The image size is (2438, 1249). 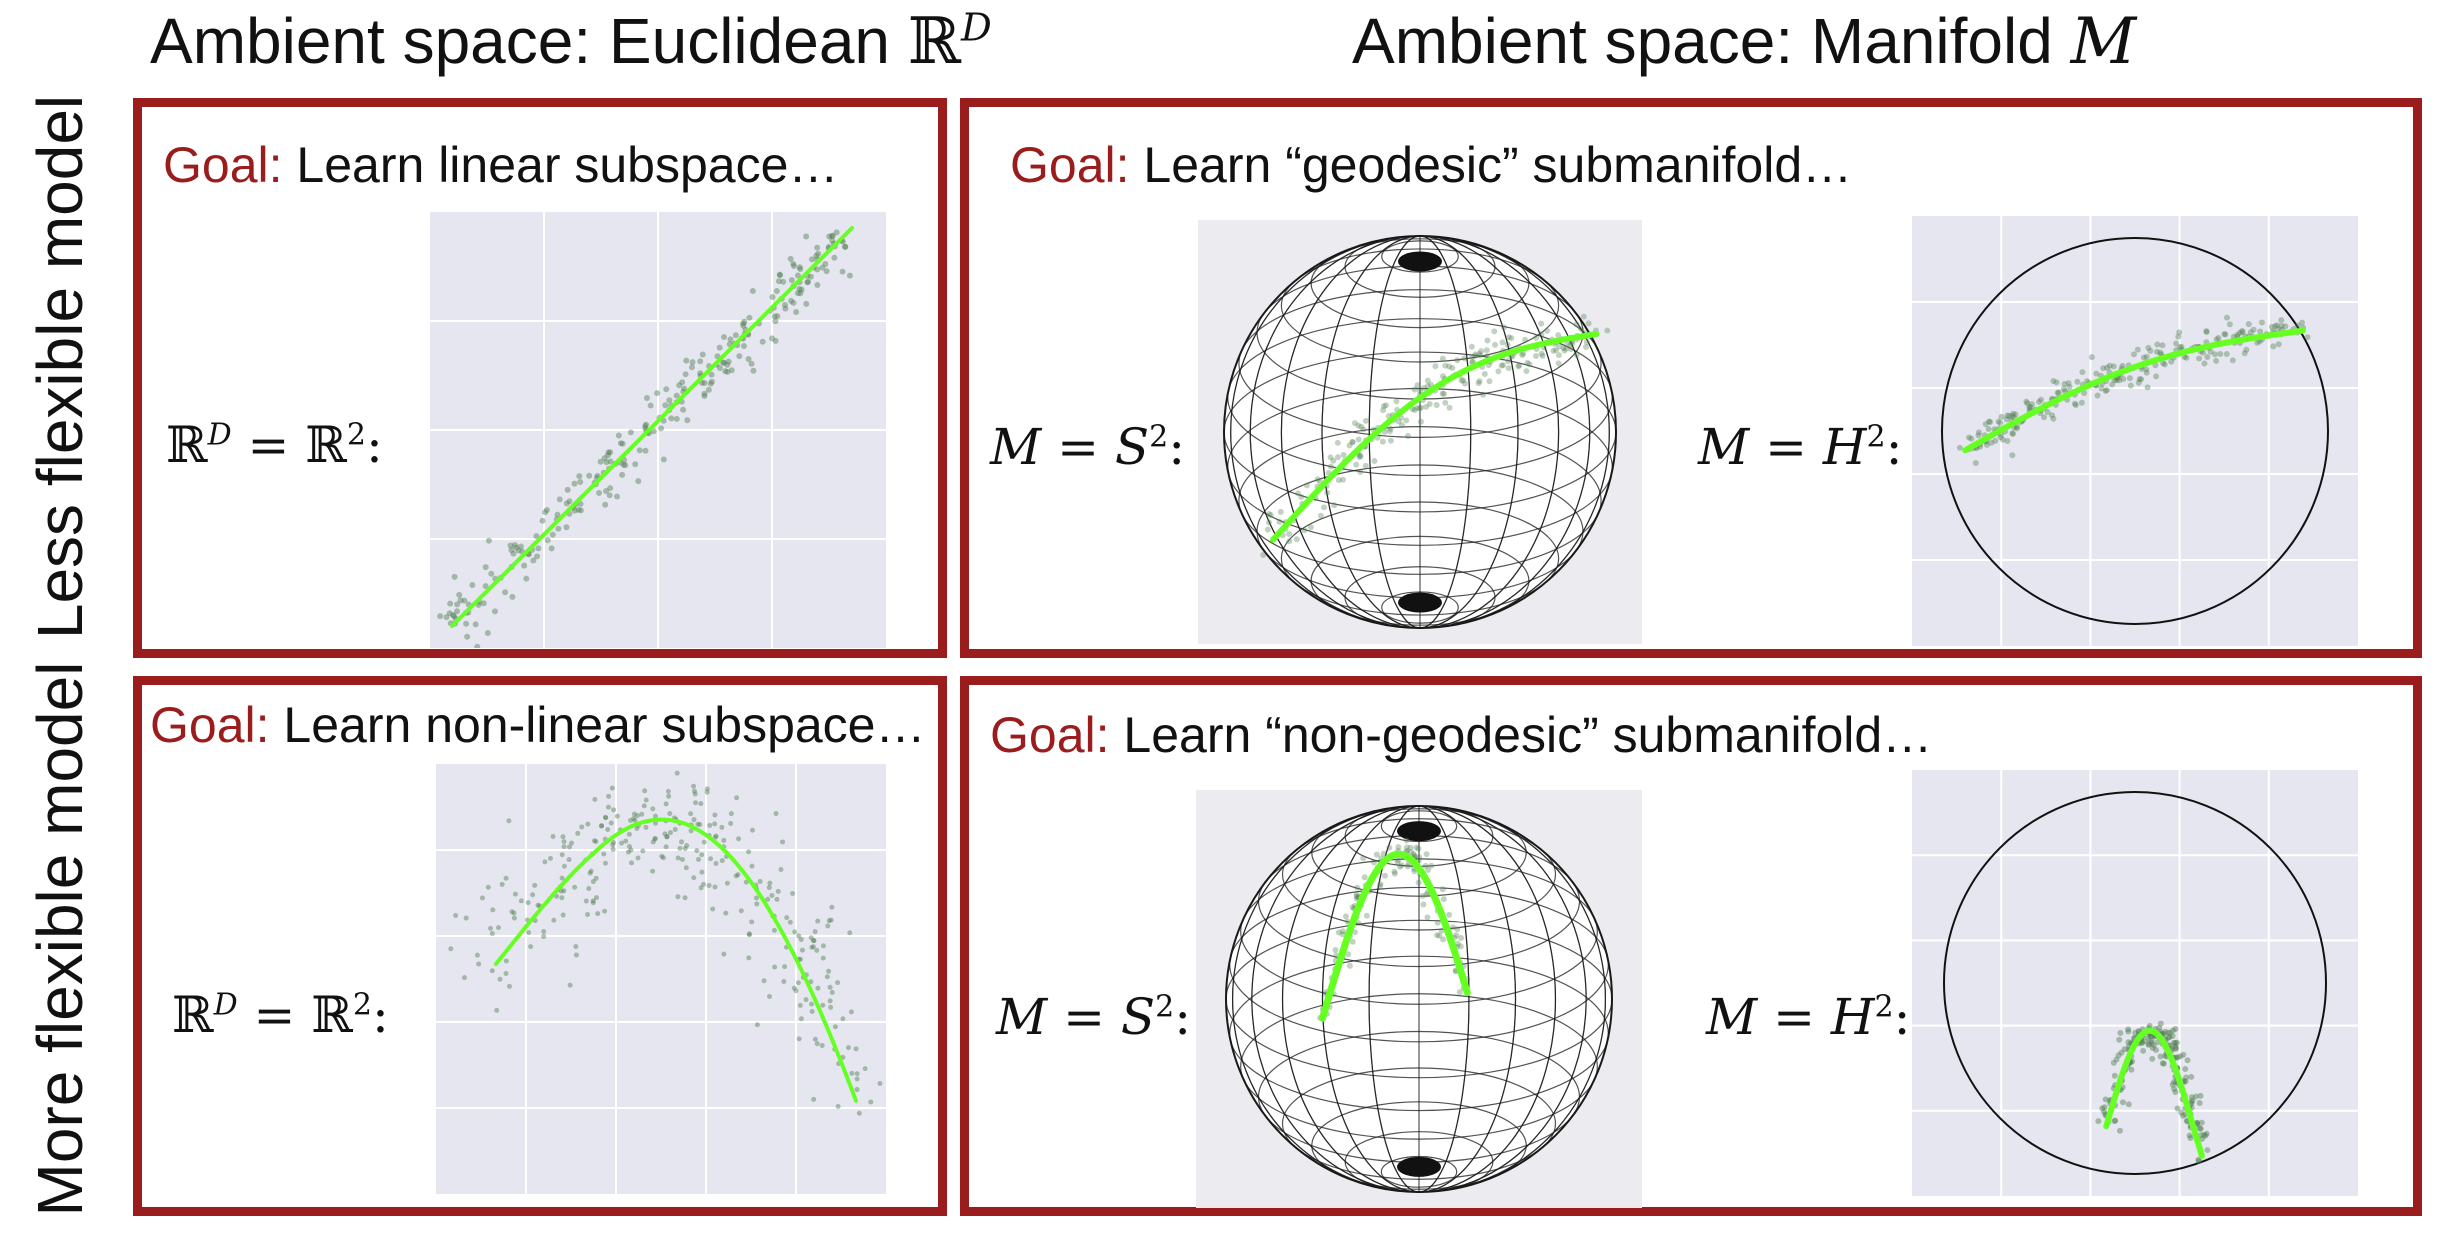 What do you see at coordinates (652, 427) in the screenshot?
I see `linear-fit-line` at bounding box center [652, 427].